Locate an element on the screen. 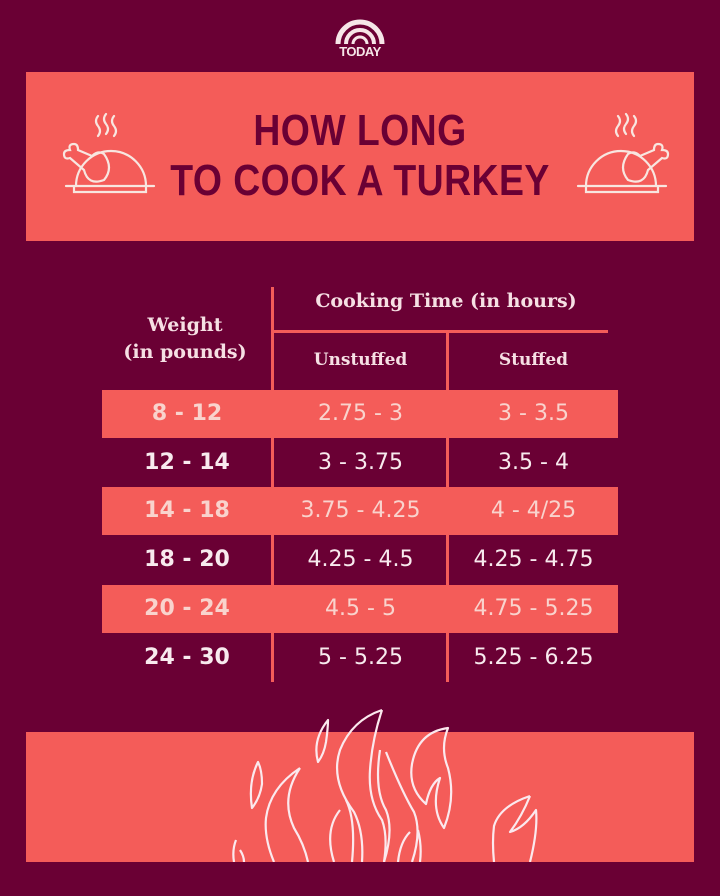 This screenshot has width=720, height=896. weight-cell: 8 - 12 is located at coordinates (187, 413).